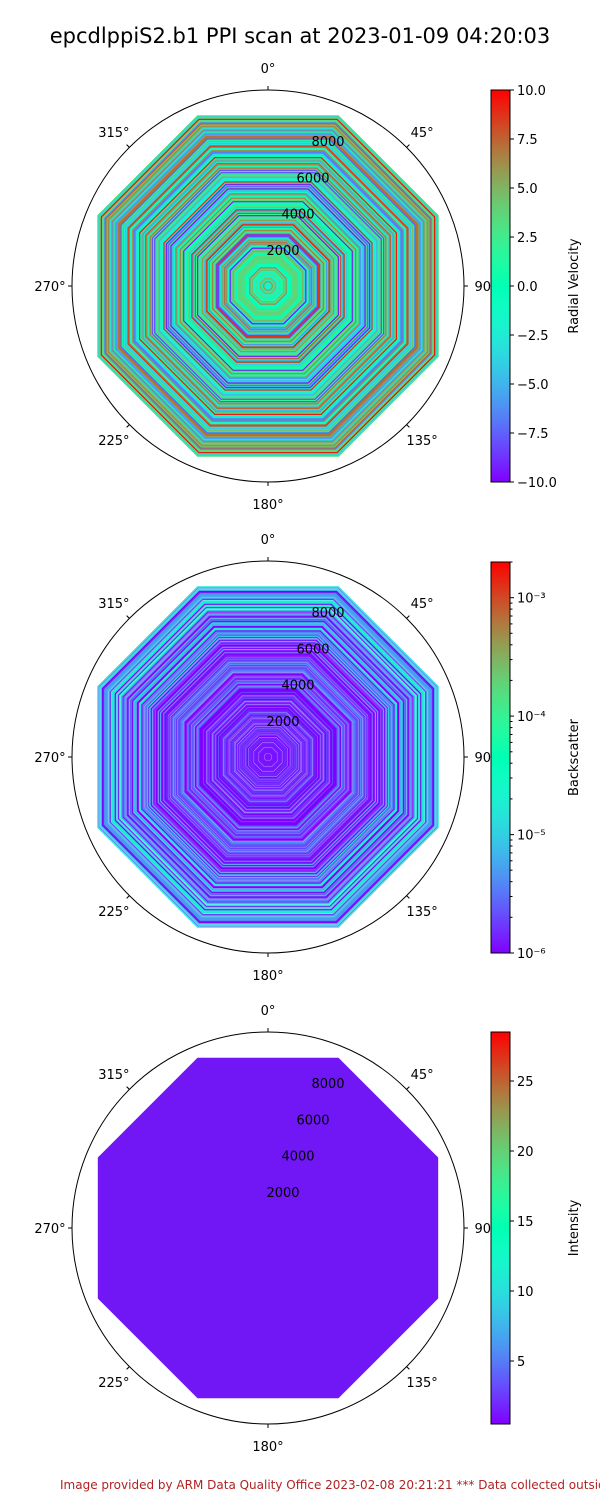 Image resolution: width=600 pixels, height=1500 pixels. Describe the element at coordinates (527, 238) in the screenshot. I see `colorbar-tick-label: 2.5` at that location.